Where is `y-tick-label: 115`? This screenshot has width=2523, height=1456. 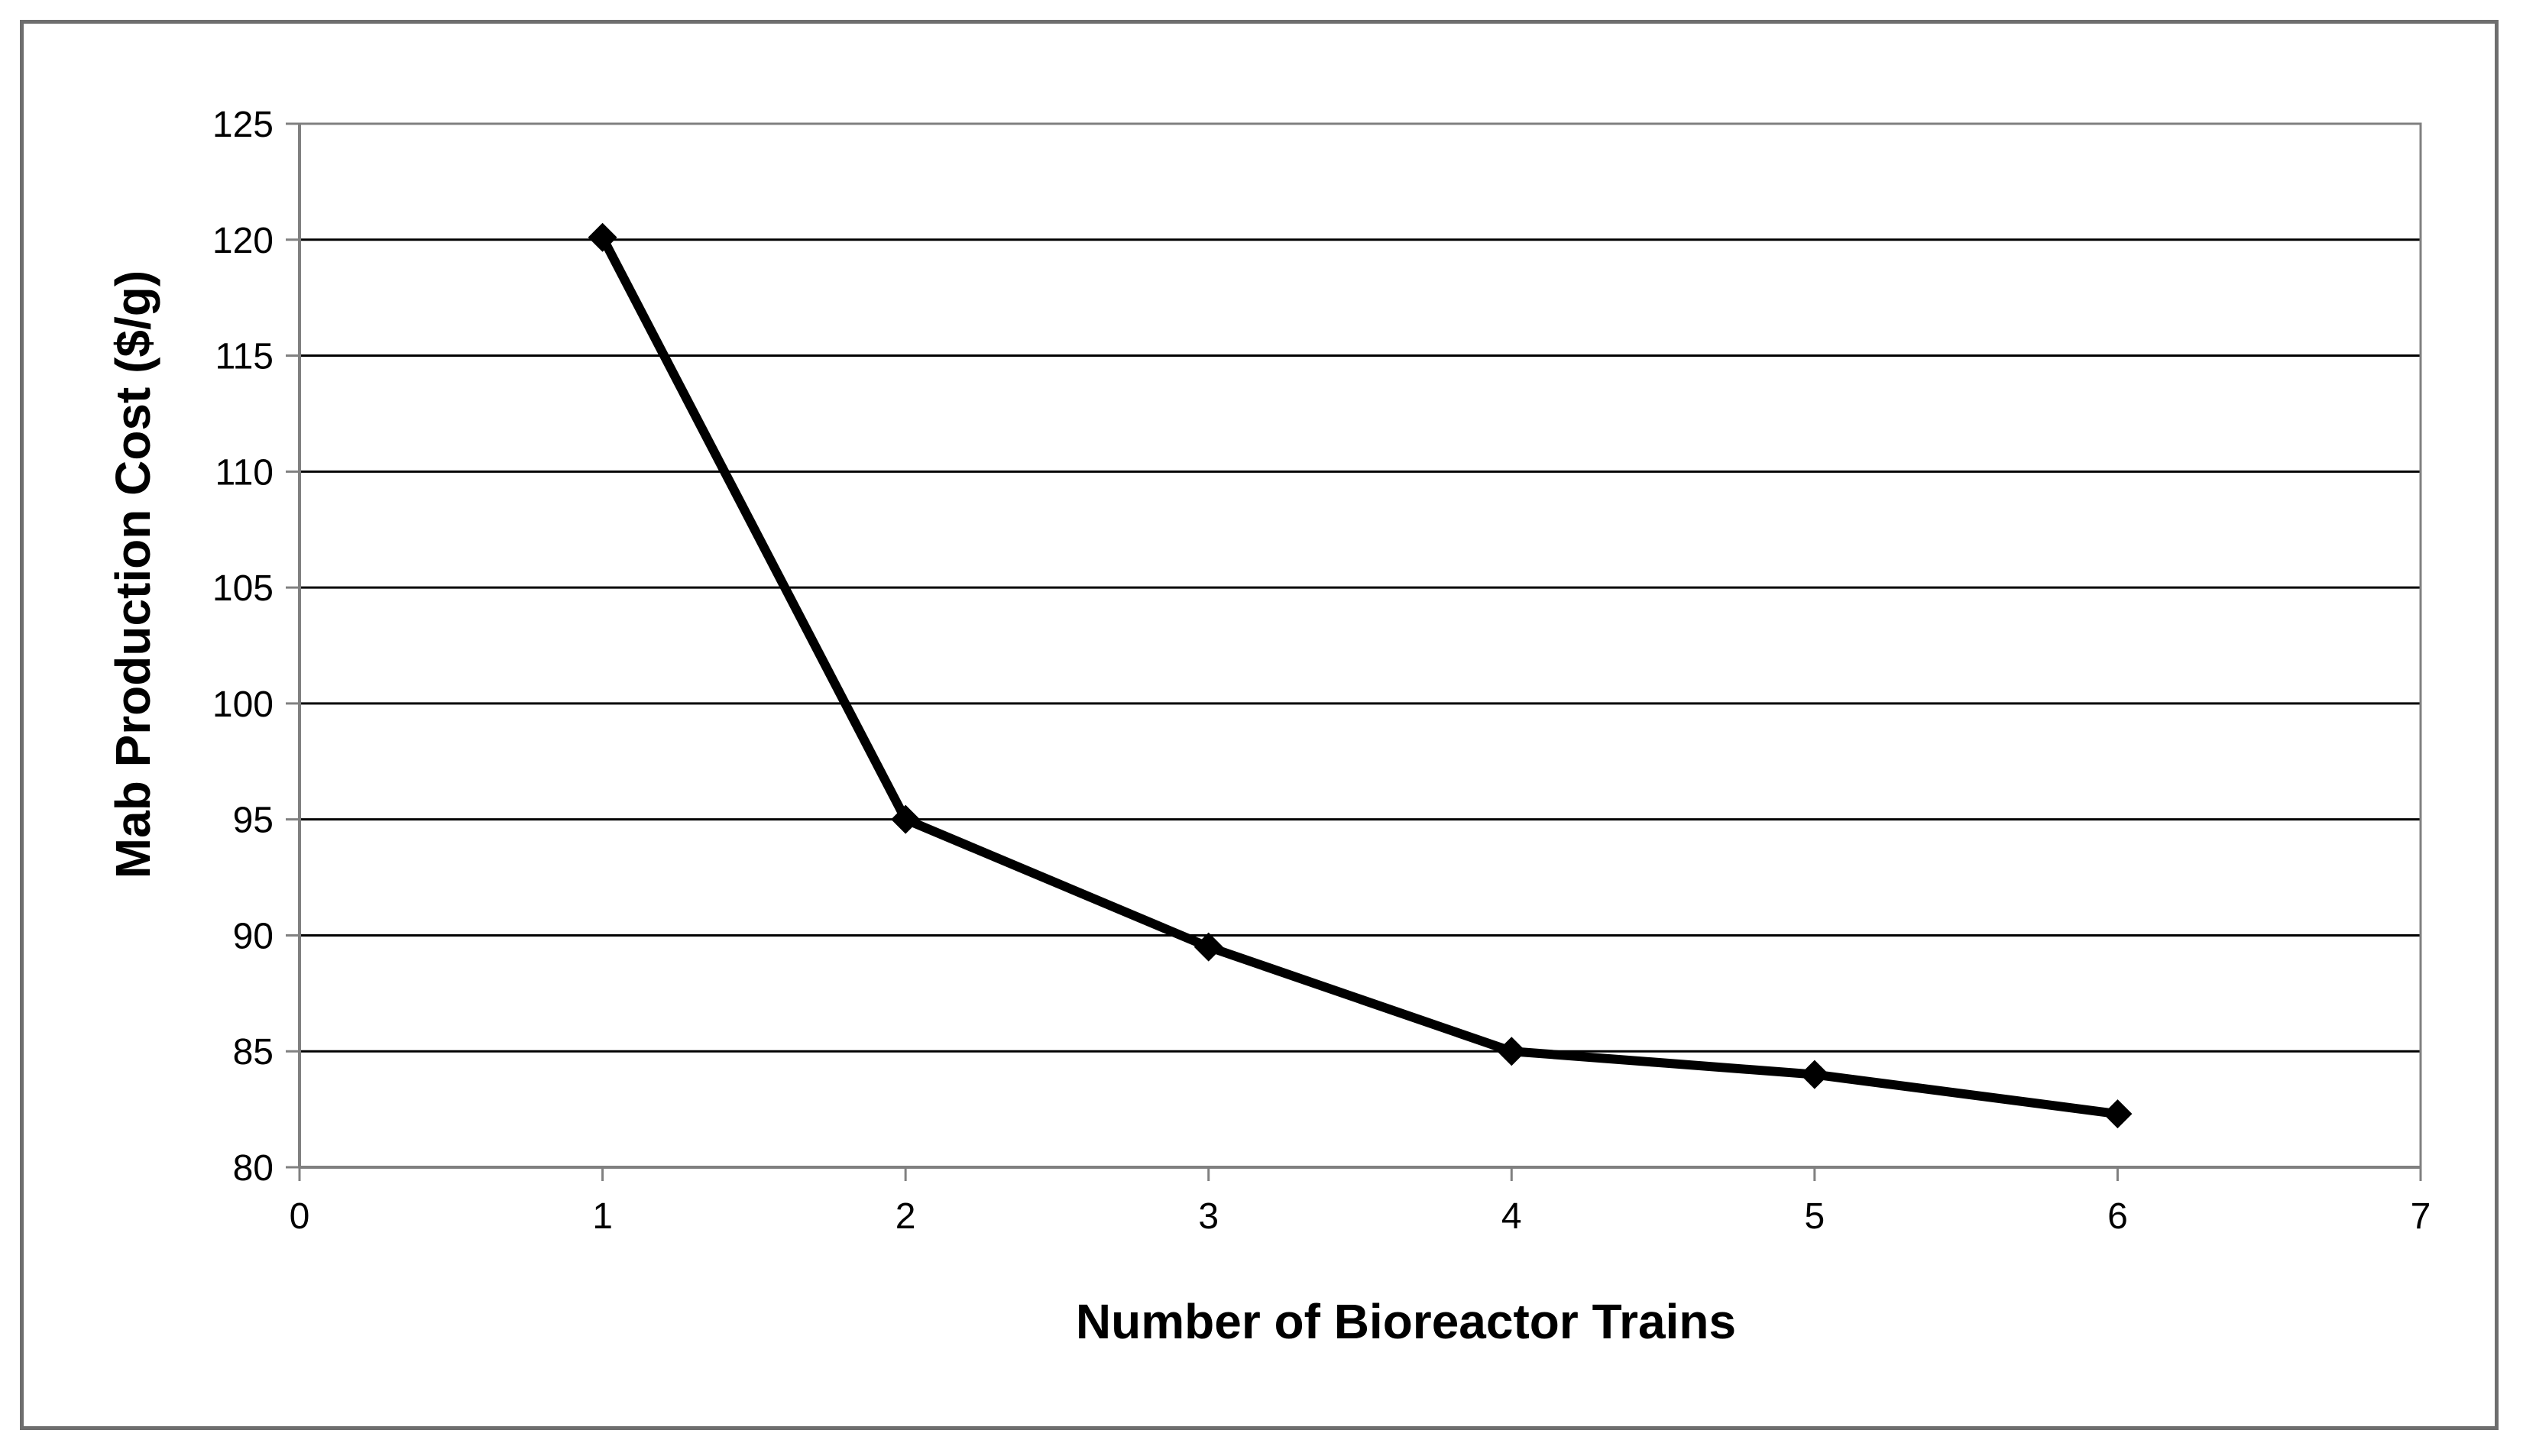 y-tick-label: 115 is located at coordinates (245, 357).